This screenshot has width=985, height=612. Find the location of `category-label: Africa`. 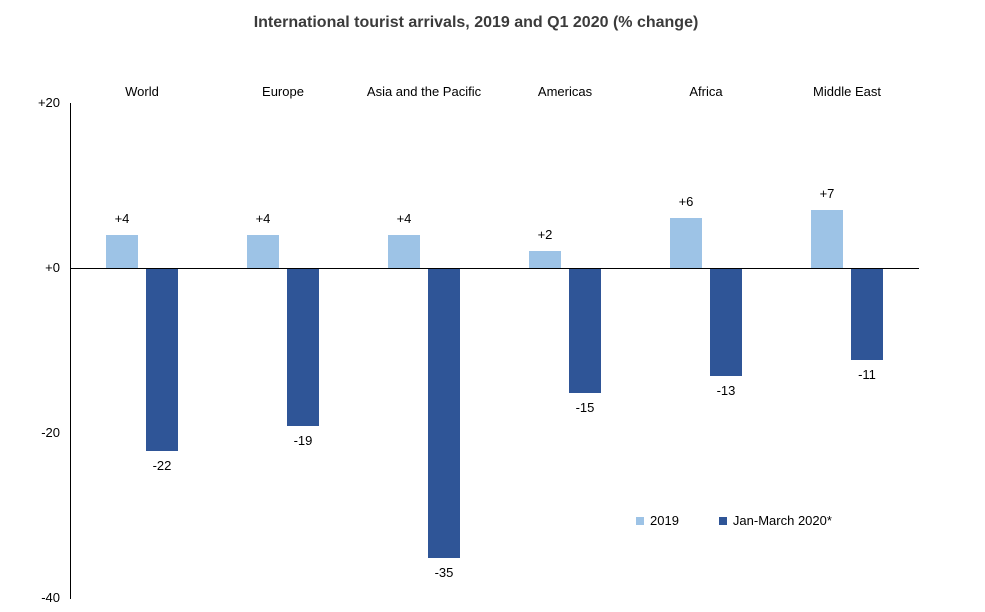

category-label: Africa is located at coordinates (706, 91).